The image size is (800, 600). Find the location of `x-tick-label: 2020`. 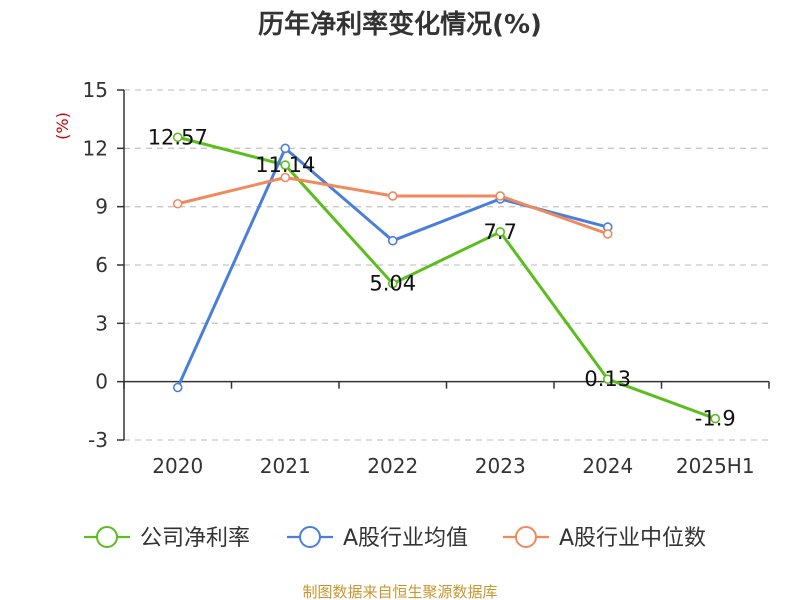

x-tick-label: 2020 is located at coordinates (177, 466).